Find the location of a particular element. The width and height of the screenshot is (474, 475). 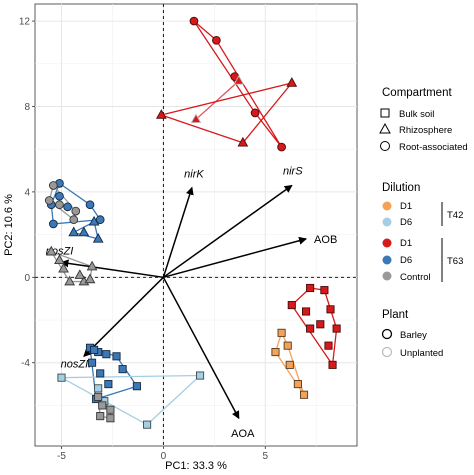

legend-bracket-t63-label: T63 is located at coordinates (455, 261).